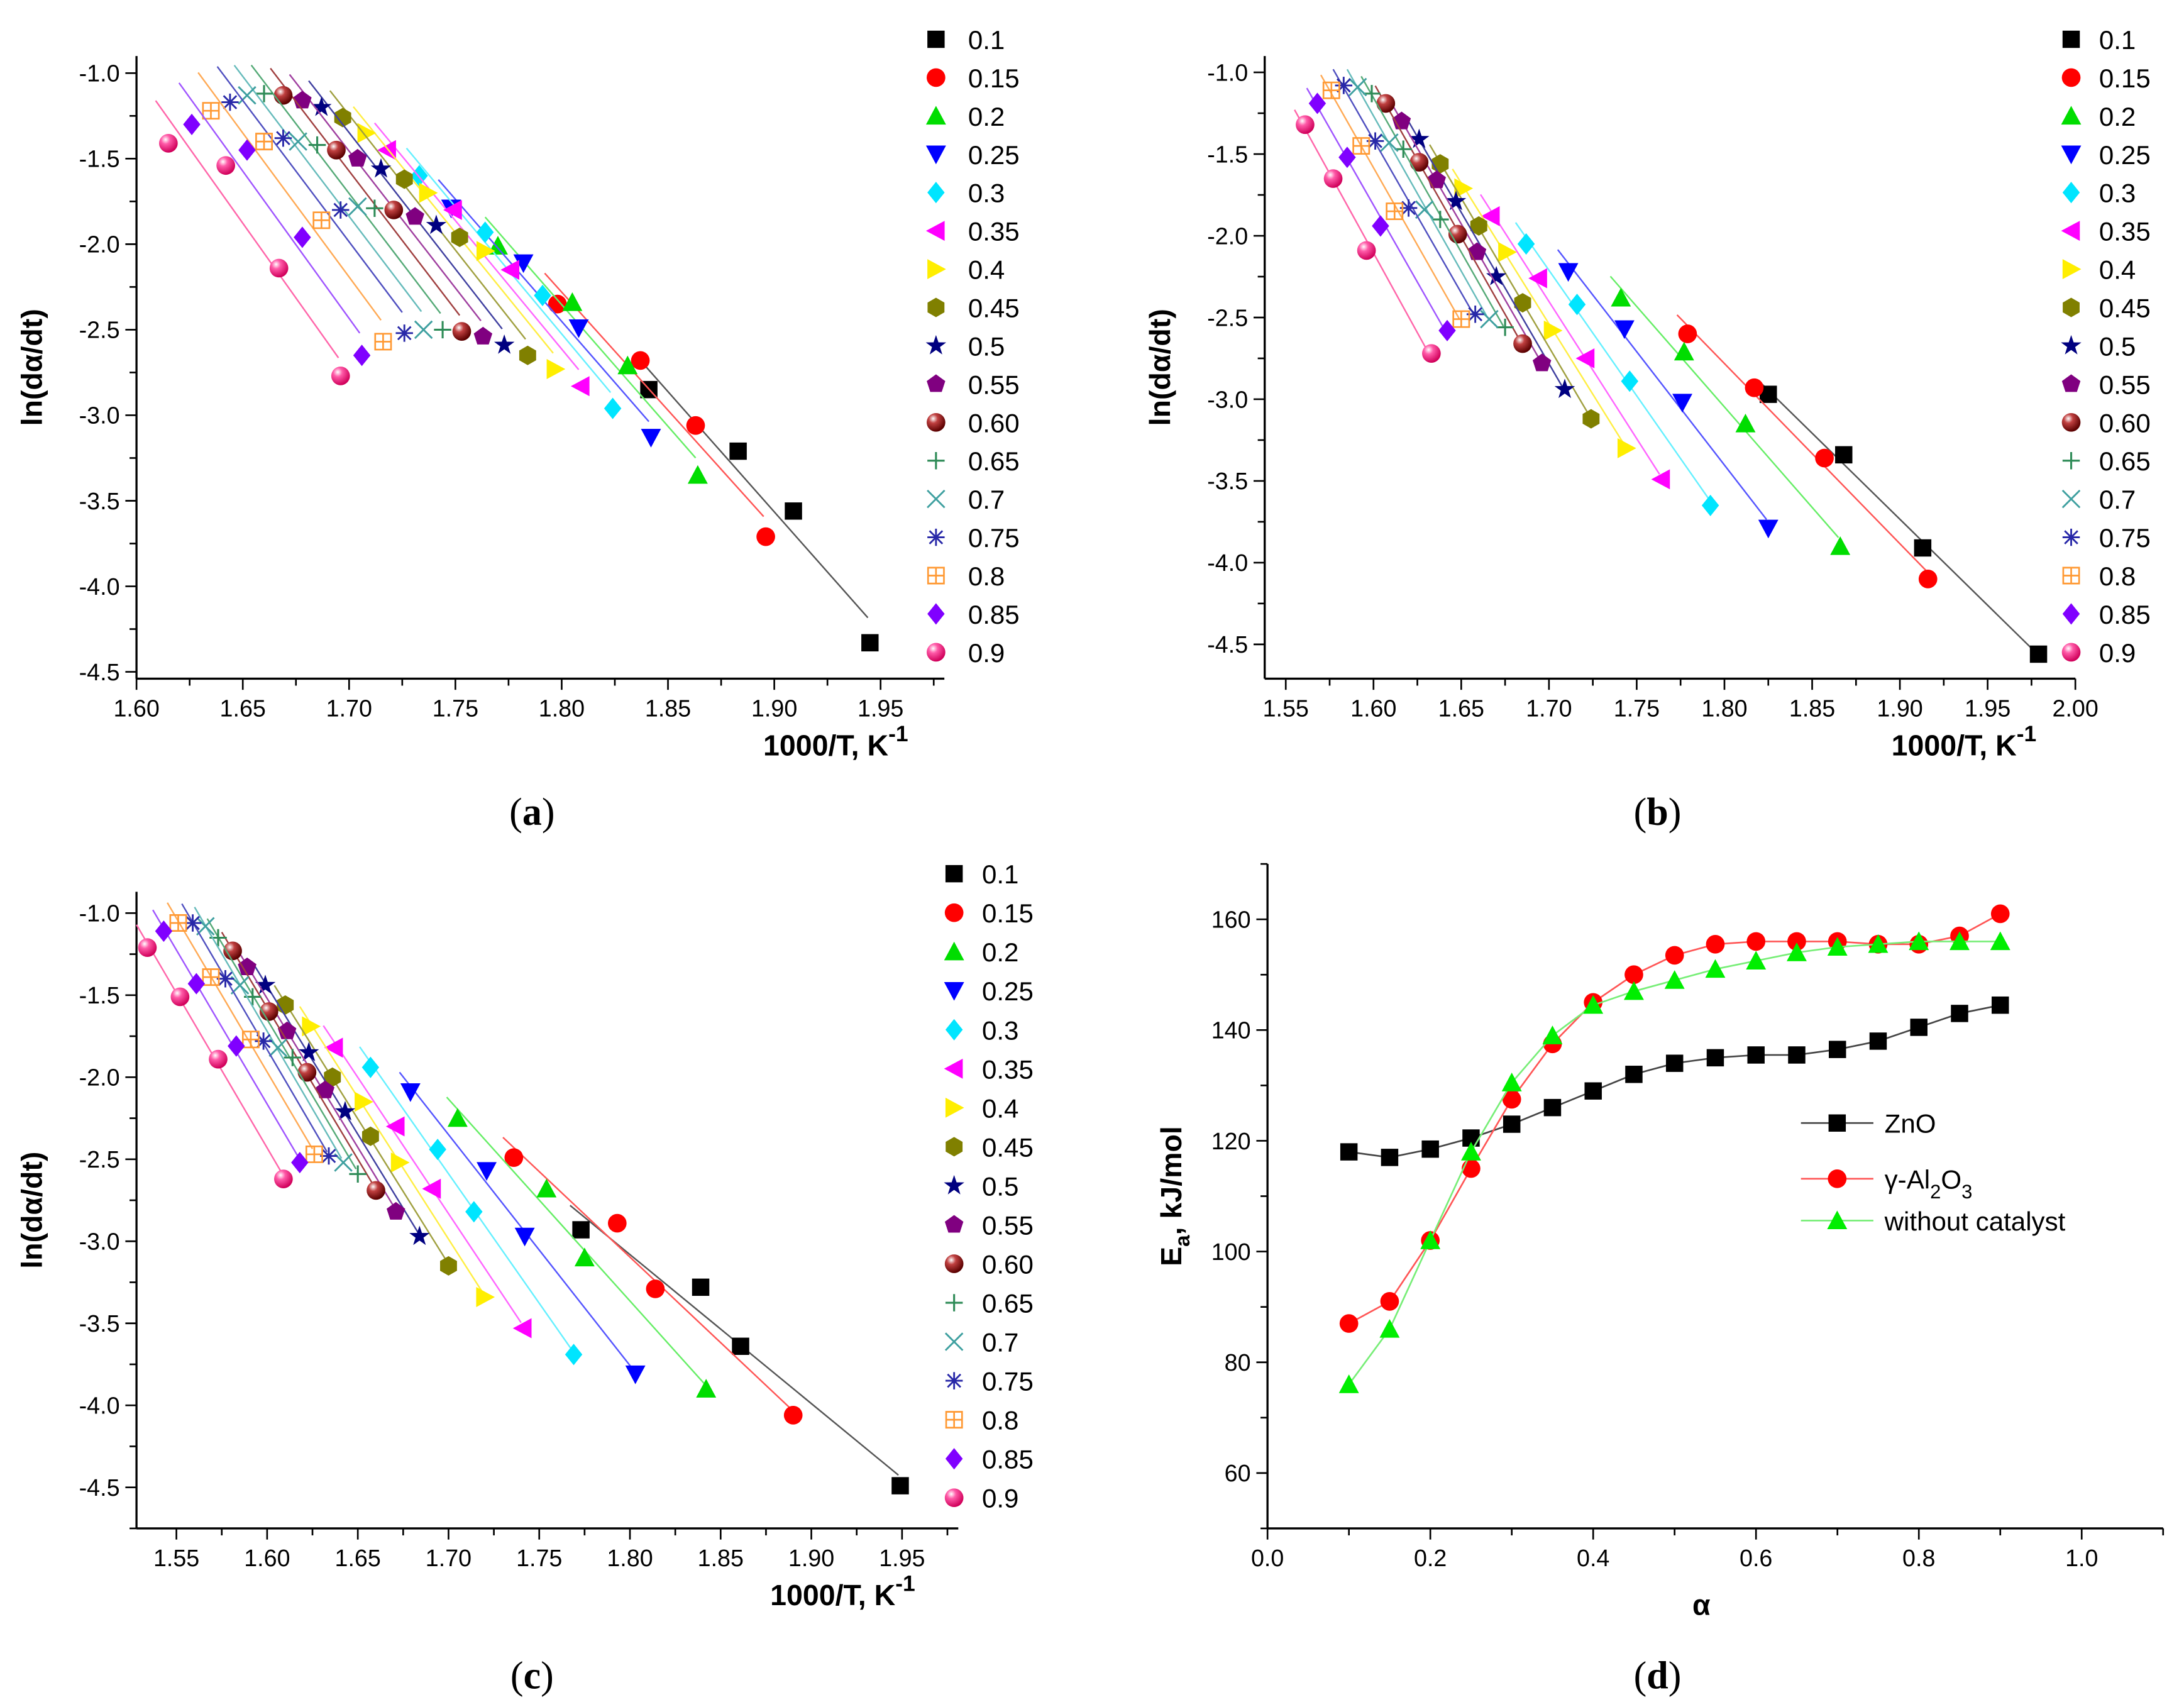  I want to click on series-0.55, so click(391, 209).